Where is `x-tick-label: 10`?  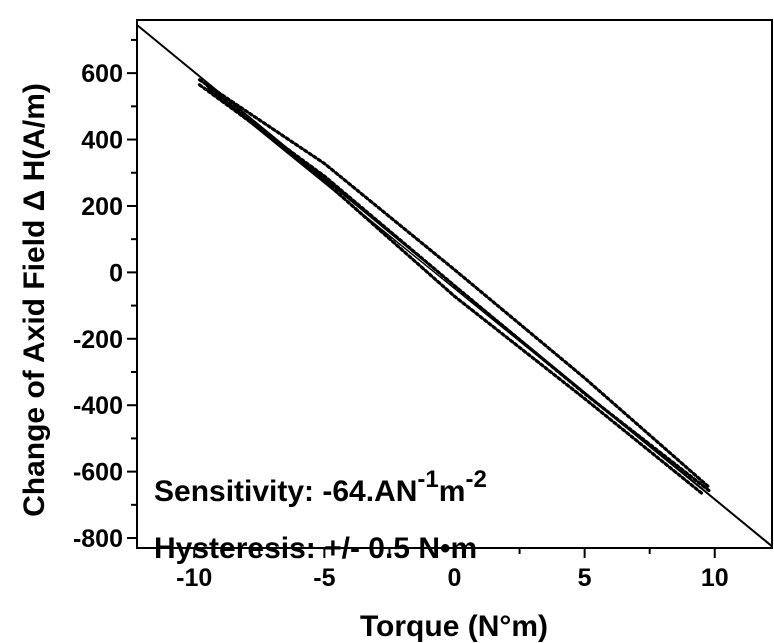 x-tick-label: 10 is located at coordinates (715, 578).